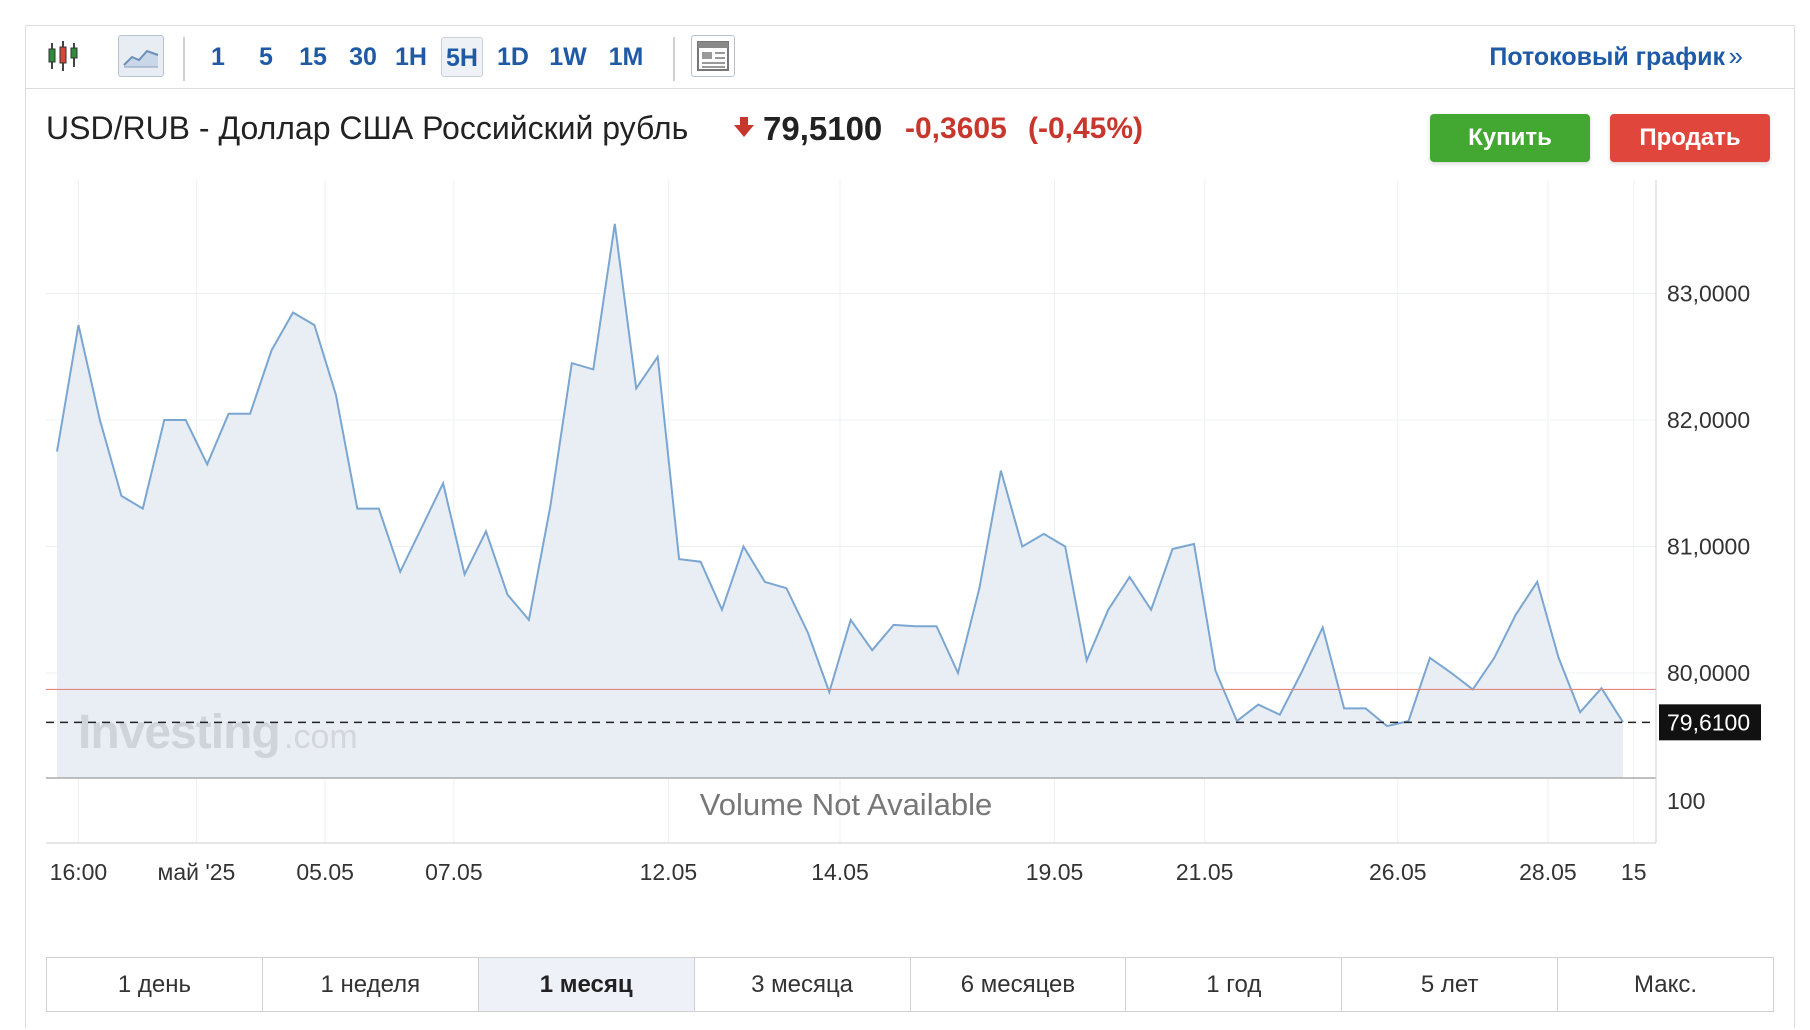 The width and height of the screenshot is (1810, 1030). I want to click on current-price-label: 79,6100, so click(1708, 722).